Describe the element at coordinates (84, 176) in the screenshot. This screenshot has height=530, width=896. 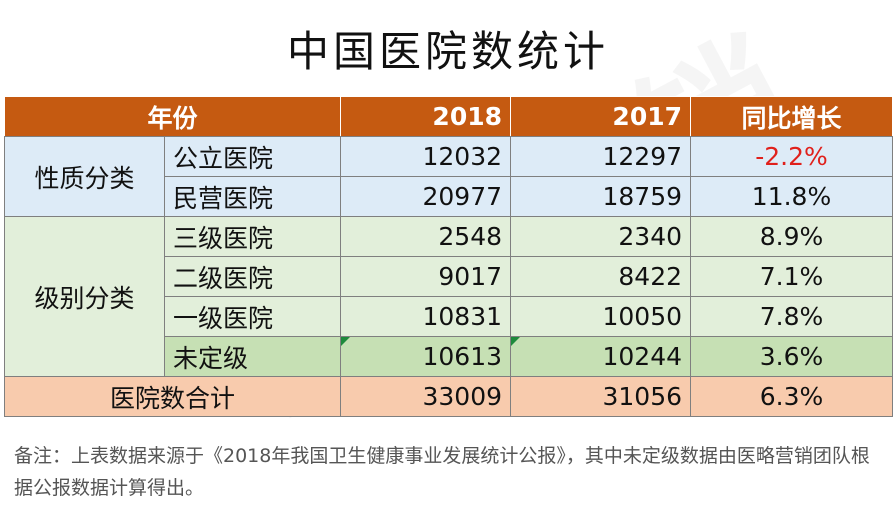
I see `group-label-nature: 性质分类` at that location.